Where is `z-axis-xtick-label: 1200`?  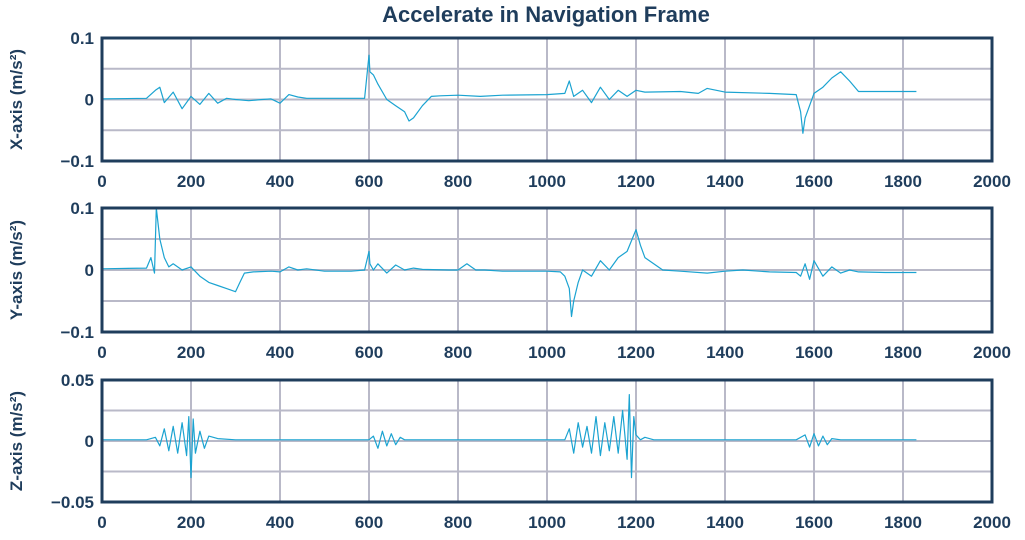 z-axis-xtick-label: 1200 is located at coordinates (636, 522).